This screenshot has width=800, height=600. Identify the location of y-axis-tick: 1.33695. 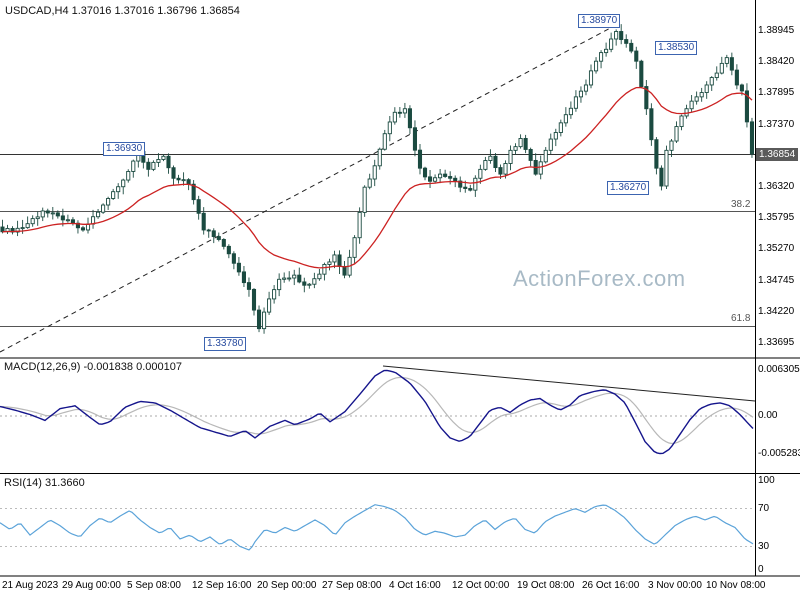
(776, 342).